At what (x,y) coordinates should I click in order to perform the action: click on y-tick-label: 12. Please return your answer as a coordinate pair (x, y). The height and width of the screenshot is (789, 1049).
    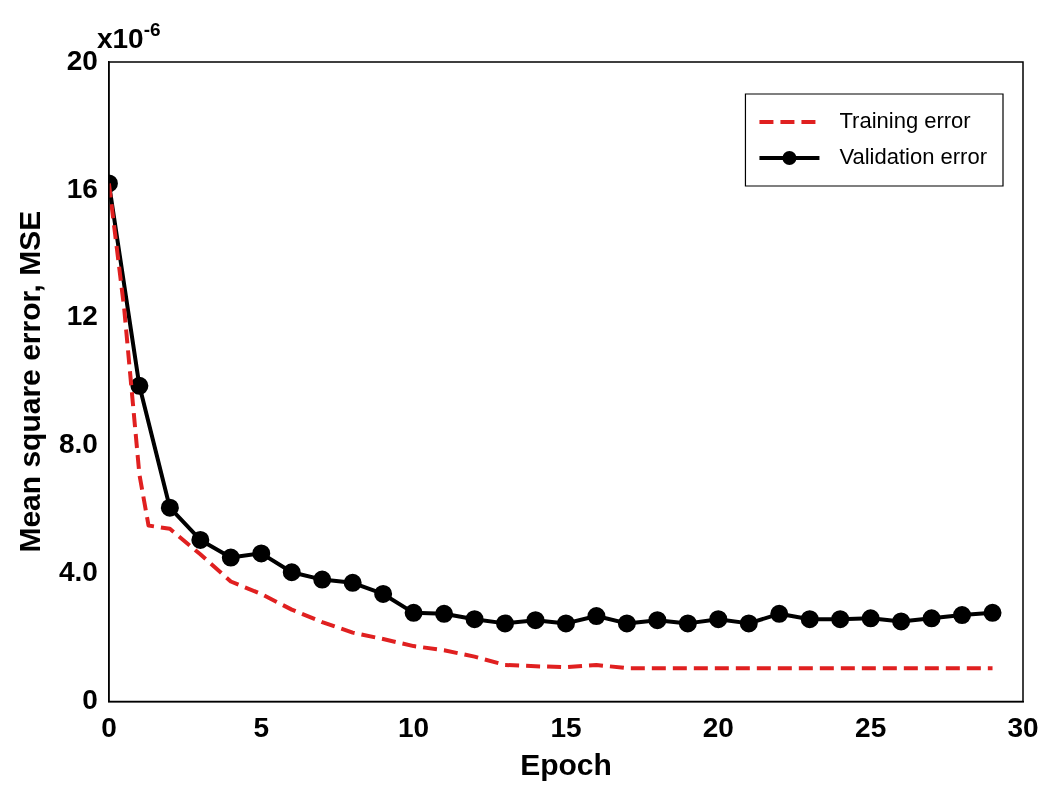
    Looking at the image, I should click on (82, 316).